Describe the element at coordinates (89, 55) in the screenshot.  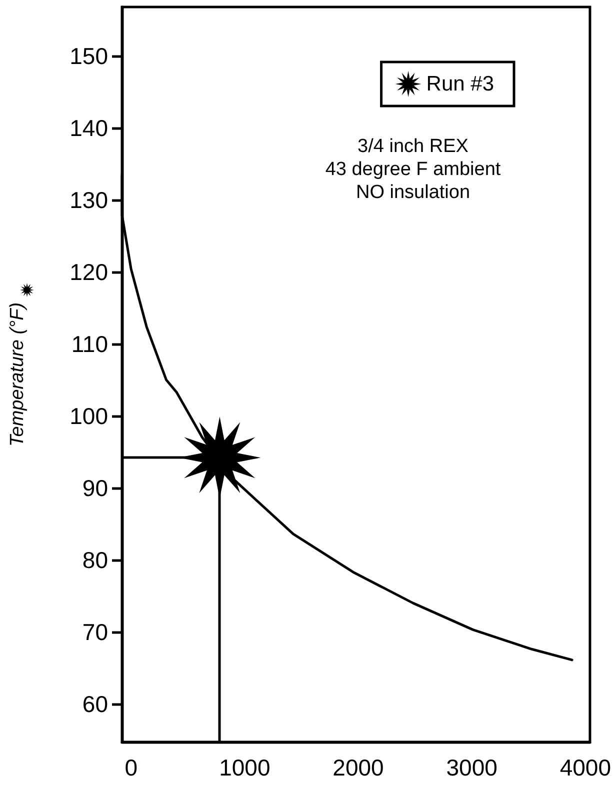
I see `y-tick-label: 150` at that location.